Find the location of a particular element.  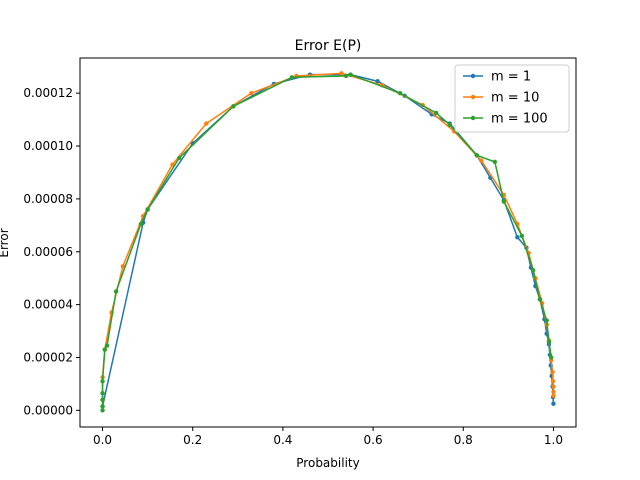

y-tick-label: 0.00004 is located at coordinates (48, 305).